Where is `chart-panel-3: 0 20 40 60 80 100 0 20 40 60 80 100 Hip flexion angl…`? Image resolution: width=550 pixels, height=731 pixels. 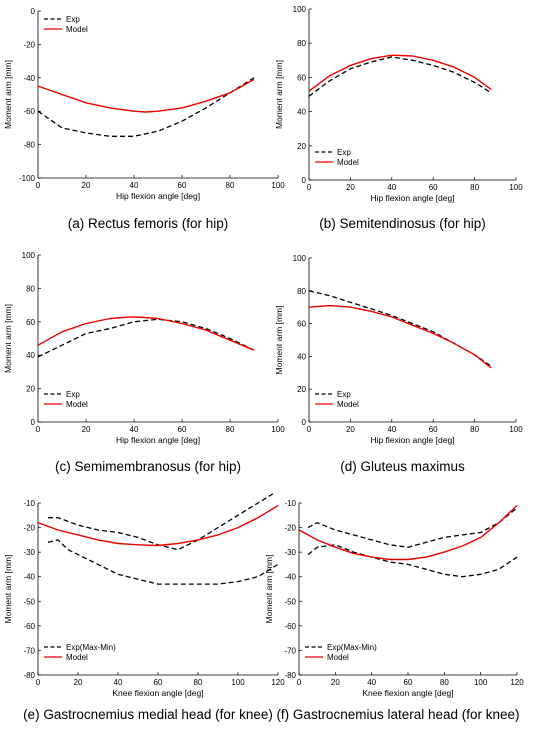
chart-panel-3: 0 20 40 60 80 100 0 20 40 60 80 100 Hip flexion angl… is located at coordinates (398, 364).